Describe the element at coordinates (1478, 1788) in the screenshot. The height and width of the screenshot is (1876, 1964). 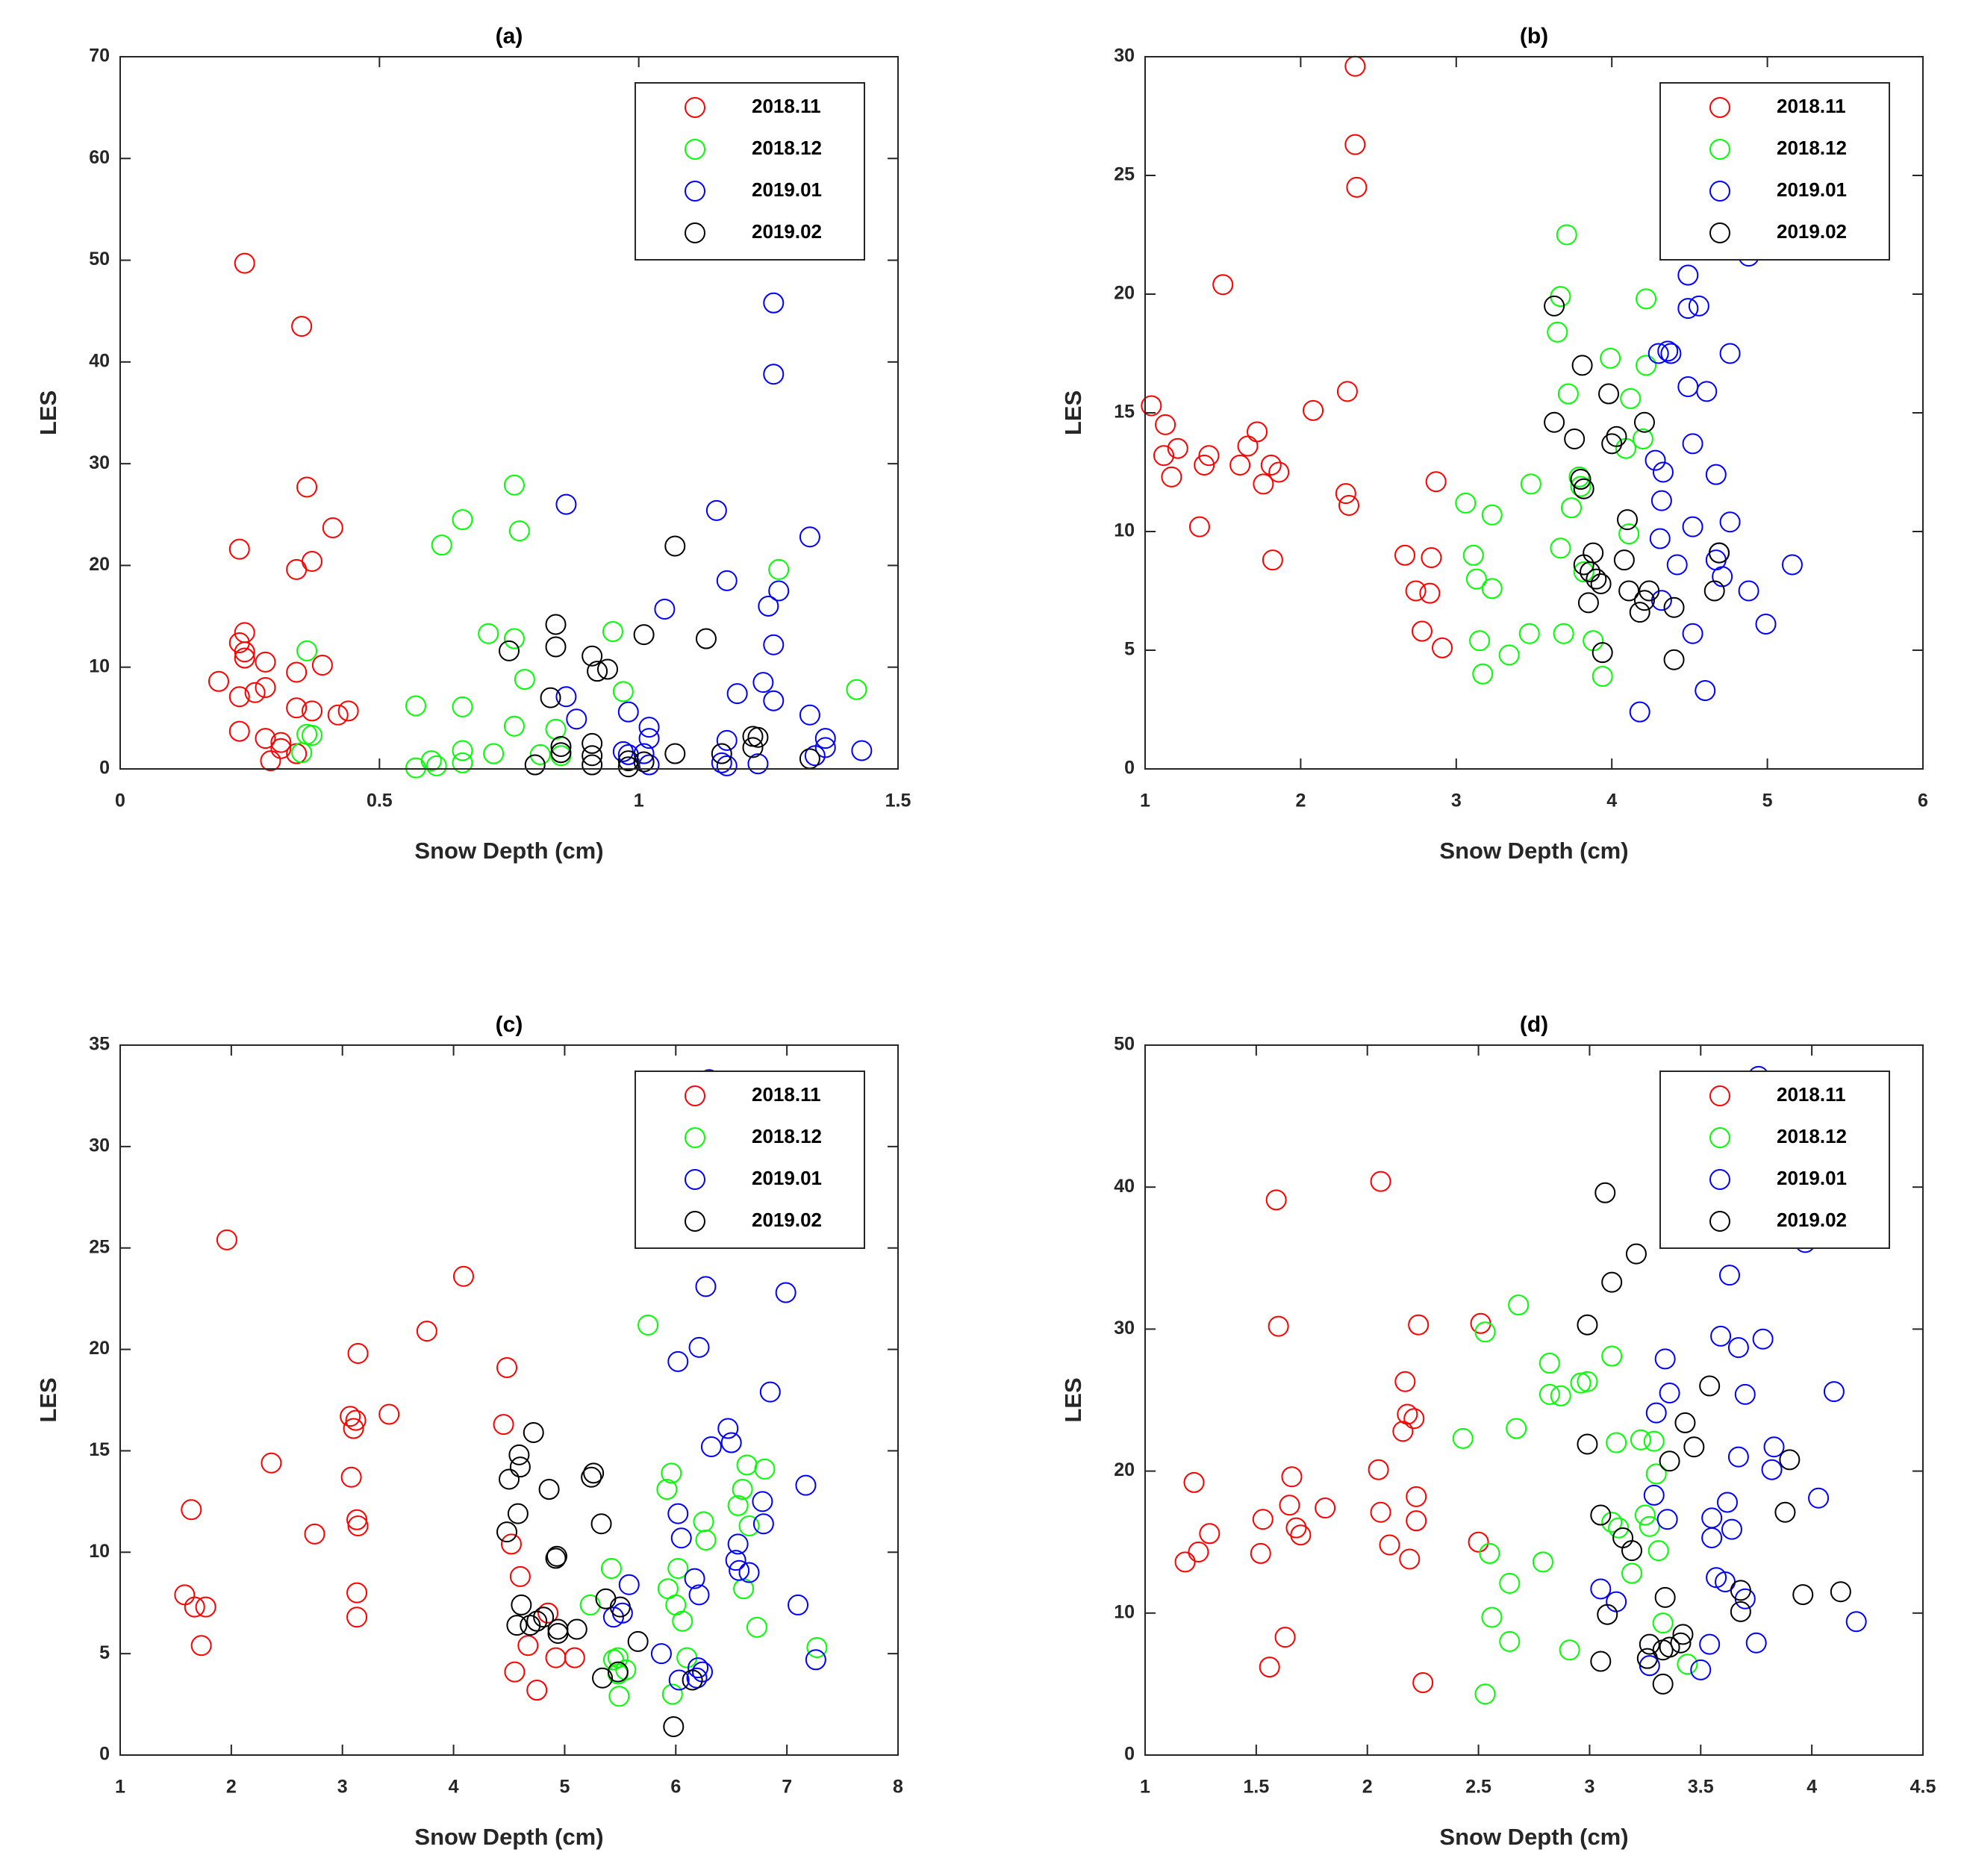
I see `x-tick-label: 2.5` at that location.